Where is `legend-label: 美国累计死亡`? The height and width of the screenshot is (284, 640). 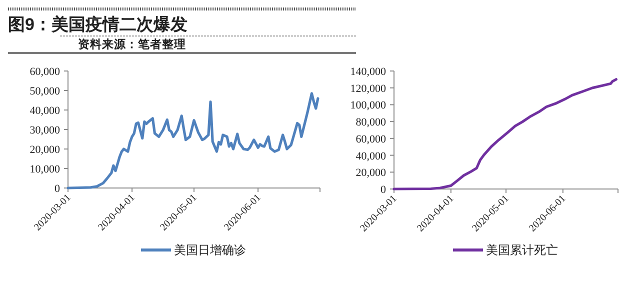 legend-label: 美国累计死亡 is located at coordinates (522, 250).